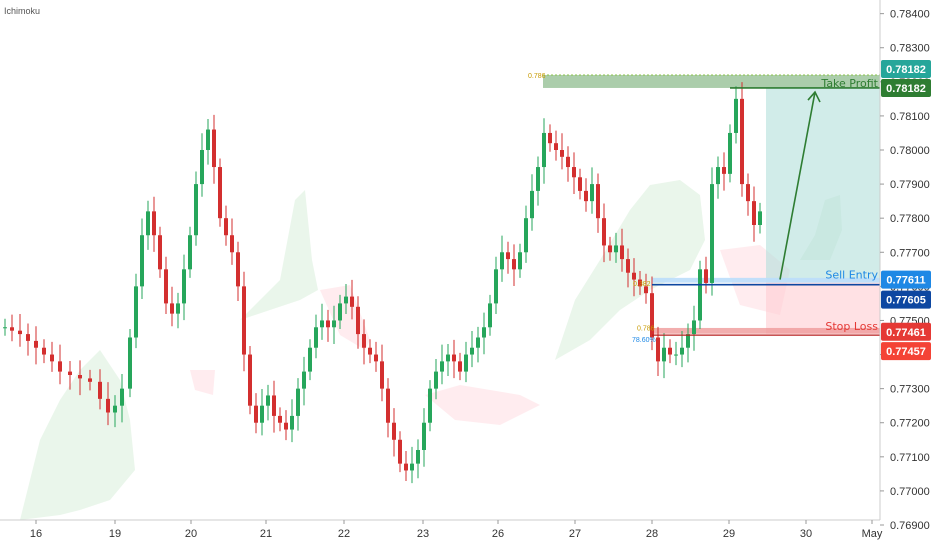 This screenshot has width=932, height=550. I want to click on y-tick-label: 0.77700, so click(910, 253).